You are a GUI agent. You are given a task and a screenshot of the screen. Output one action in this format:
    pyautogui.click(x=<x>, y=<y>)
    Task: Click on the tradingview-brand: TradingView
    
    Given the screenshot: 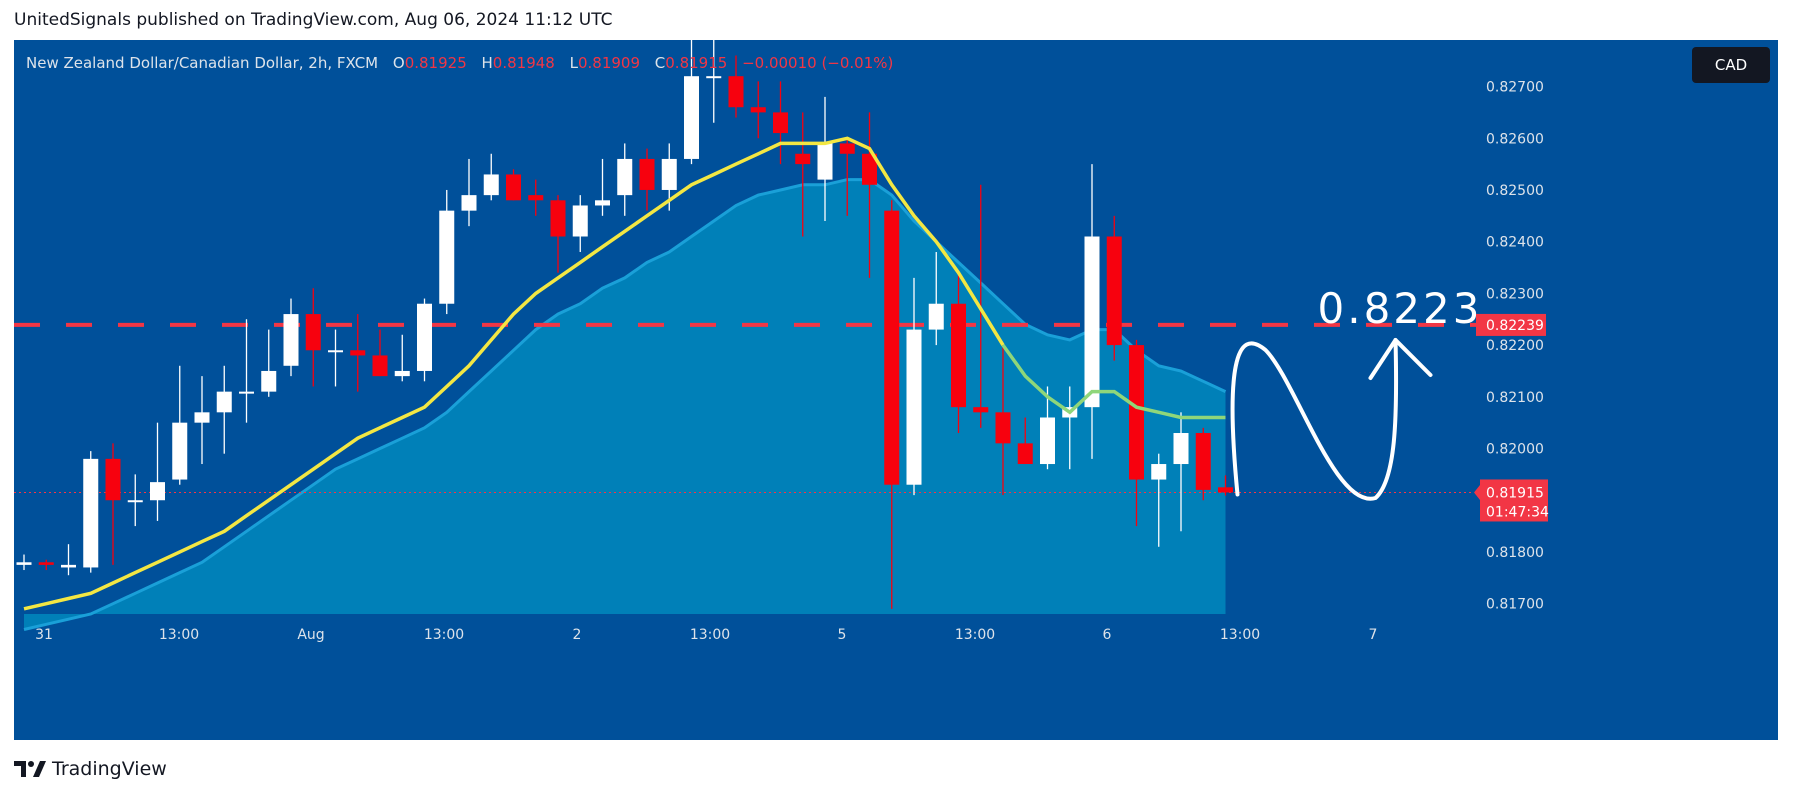 What is the action you would take?
    pyautogui.click(x=109, y=769)
    